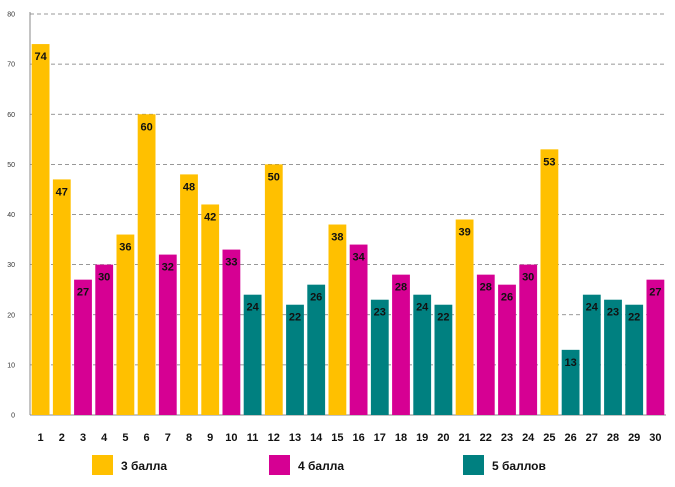 The height and width of the screenshot is (487, 675). What do you see at coordinates (11, 315) in the screenshot?
I see `y-tick-label: 20` at bounding box center [11, 315].